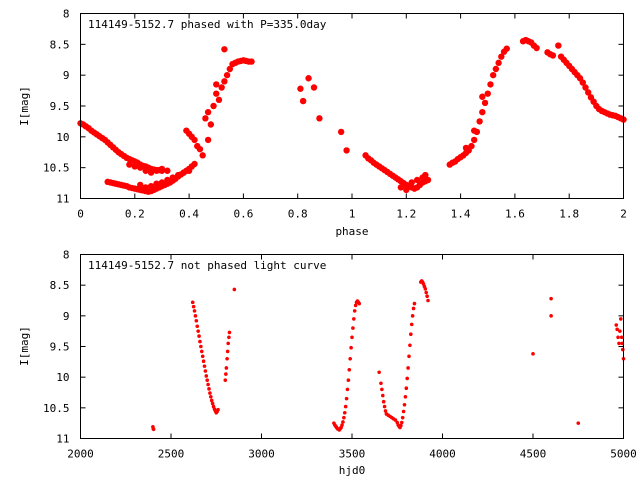  Describe the element at coordinates (62, 137) in the screenshot. I see `phased-y-tick-label: 10` at that location.